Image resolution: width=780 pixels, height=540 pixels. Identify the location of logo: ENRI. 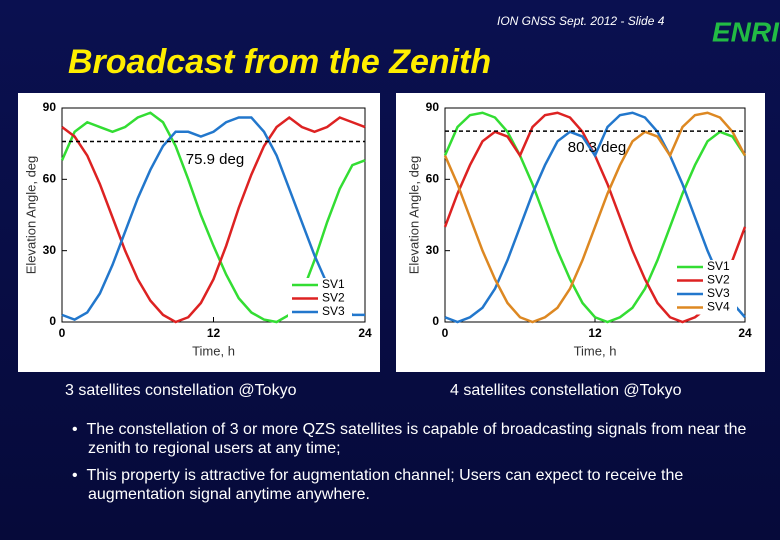
(746, 31).